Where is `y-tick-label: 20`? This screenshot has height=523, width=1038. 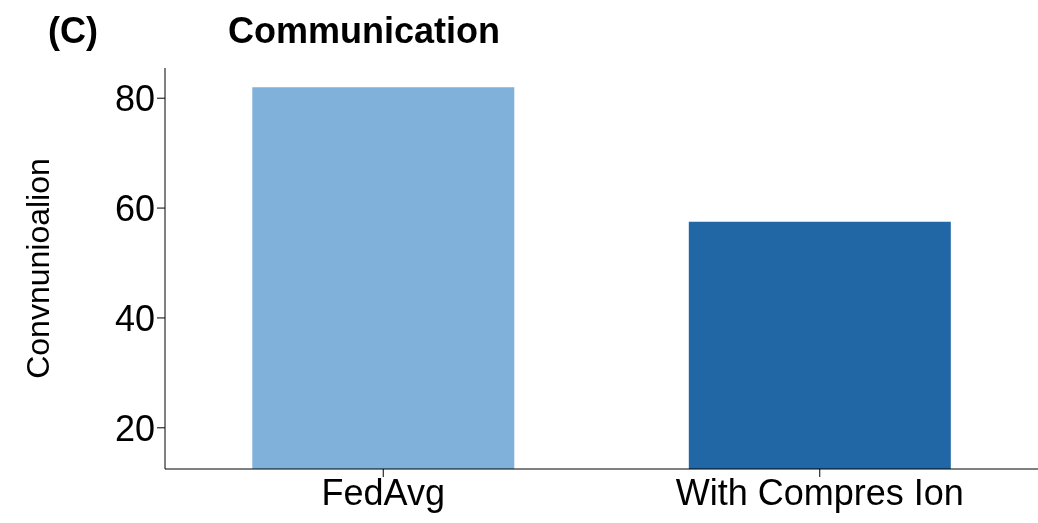
y-tick-label: 20 is located at coordinates (134, 428).